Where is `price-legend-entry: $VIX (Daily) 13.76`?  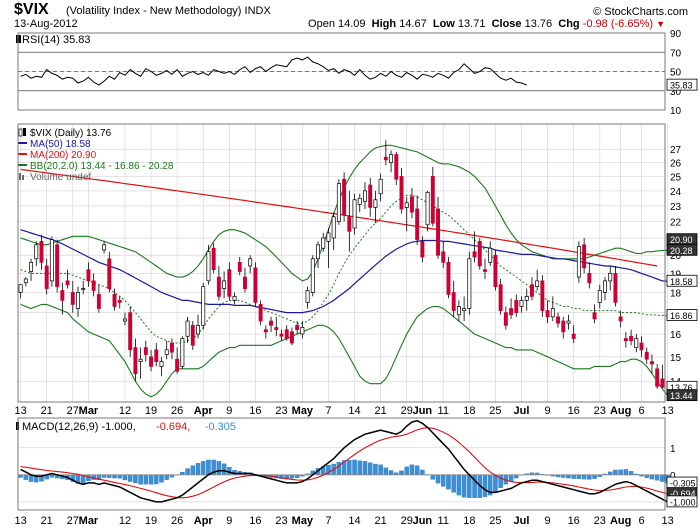 price-legend-entry: $VIX (Daily) 13.76 is located at coordinates (71, 133).